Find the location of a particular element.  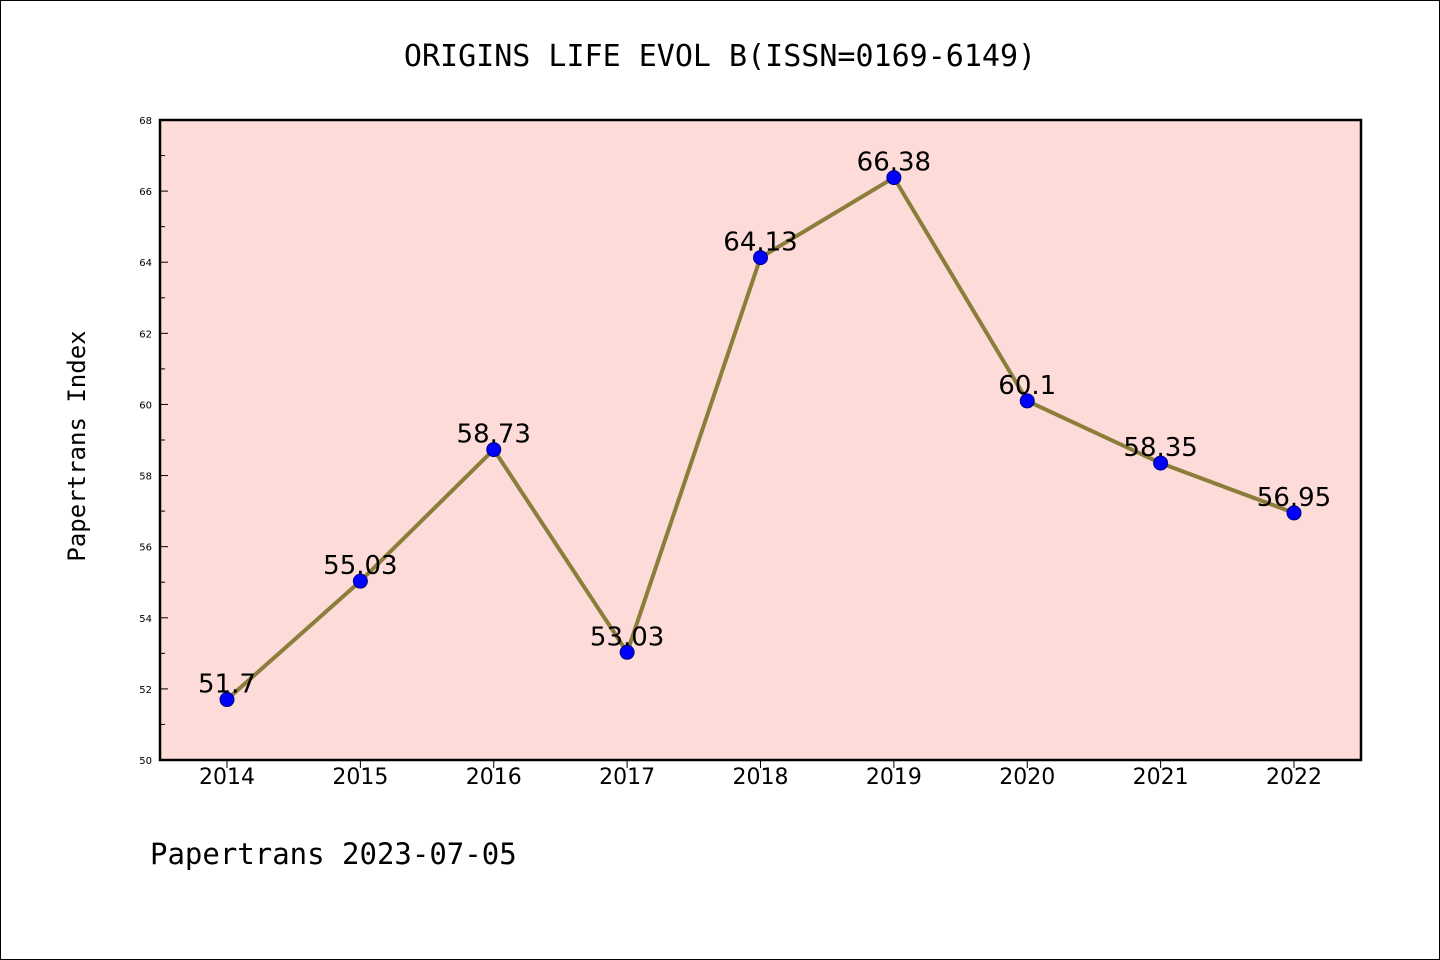

data-label: 60.1 is located at coordinates (1027, 386).